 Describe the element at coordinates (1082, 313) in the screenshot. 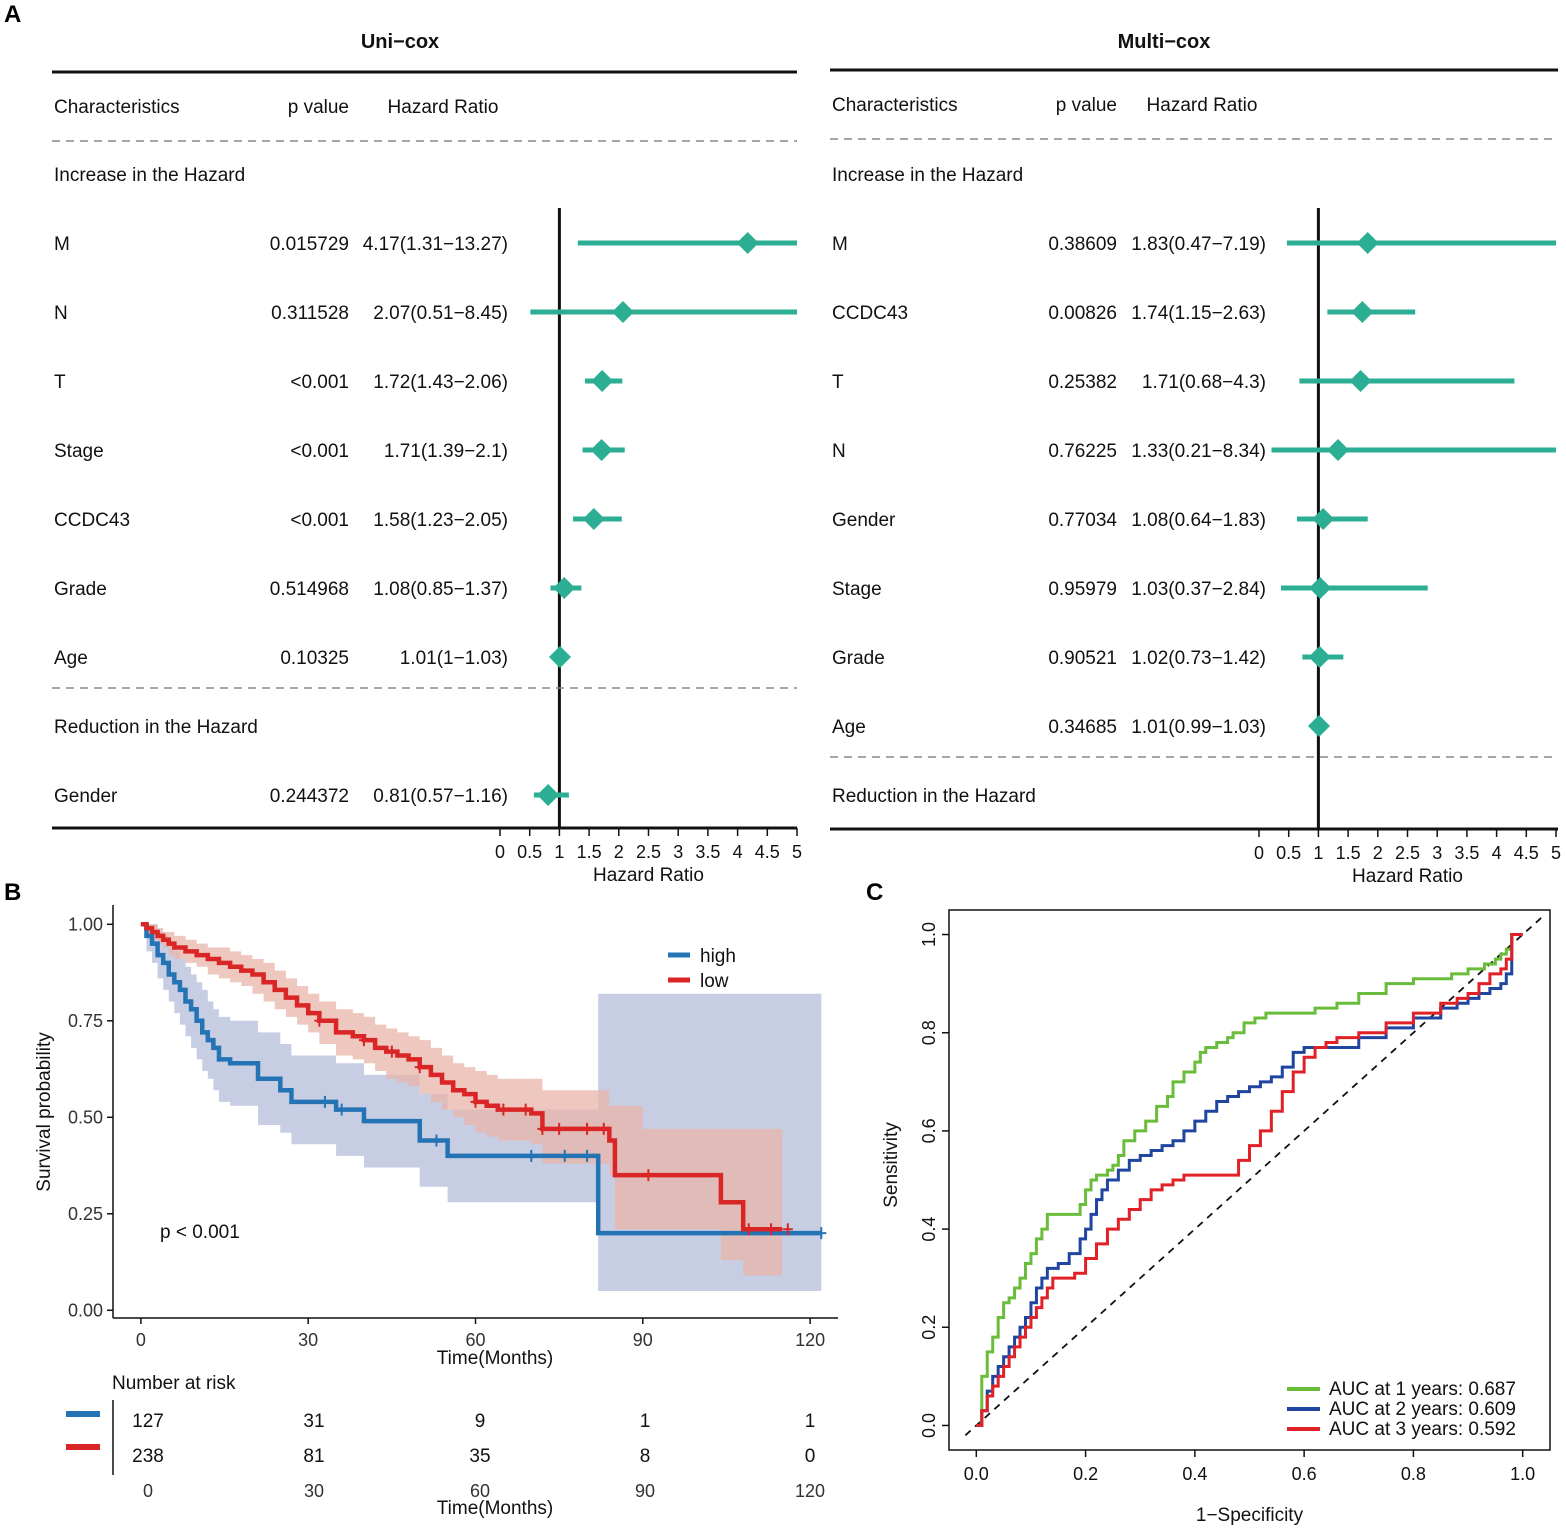

I see `row-p-value: 0.00826` at that location.